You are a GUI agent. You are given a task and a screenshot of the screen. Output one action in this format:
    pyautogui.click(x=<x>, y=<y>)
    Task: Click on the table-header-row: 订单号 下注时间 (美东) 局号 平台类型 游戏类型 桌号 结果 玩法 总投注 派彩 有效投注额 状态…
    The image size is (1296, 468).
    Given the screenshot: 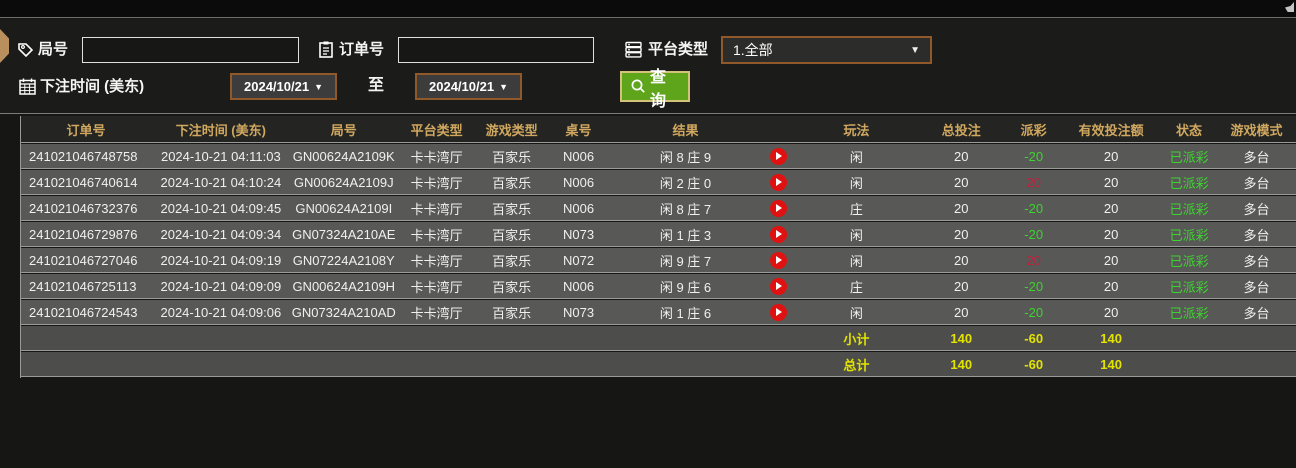 What is the action you would take?
    pyautogui.click(x=658, y=129)
    